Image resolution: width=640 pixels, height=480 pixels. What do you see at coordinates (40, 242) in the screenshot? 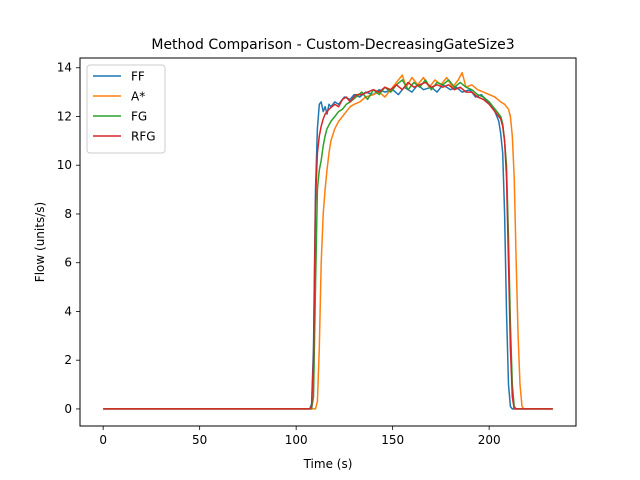
I see `y-axis-label: Flow (units/s)` at bounding box center [40, 242].